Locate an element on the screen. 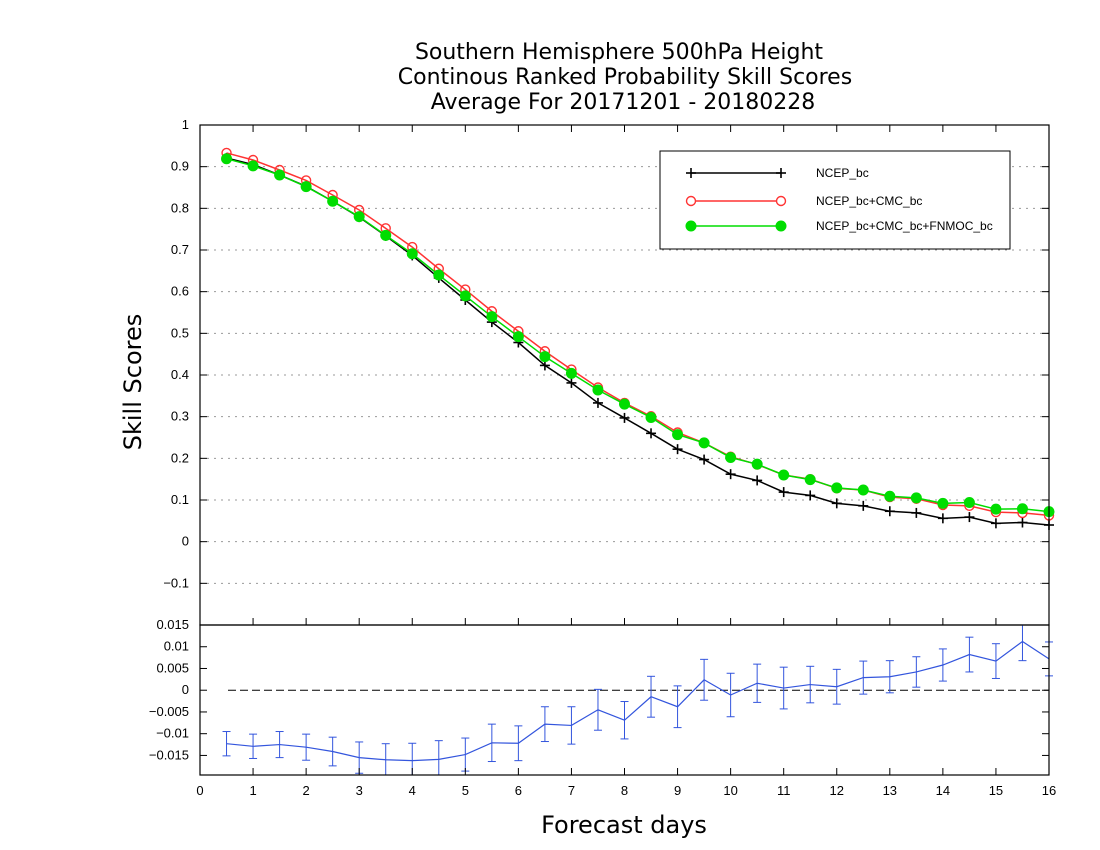 The height and width of the screenshot is (850, 1100). x-tick-label: 5 is located at coordinates (465, 790).